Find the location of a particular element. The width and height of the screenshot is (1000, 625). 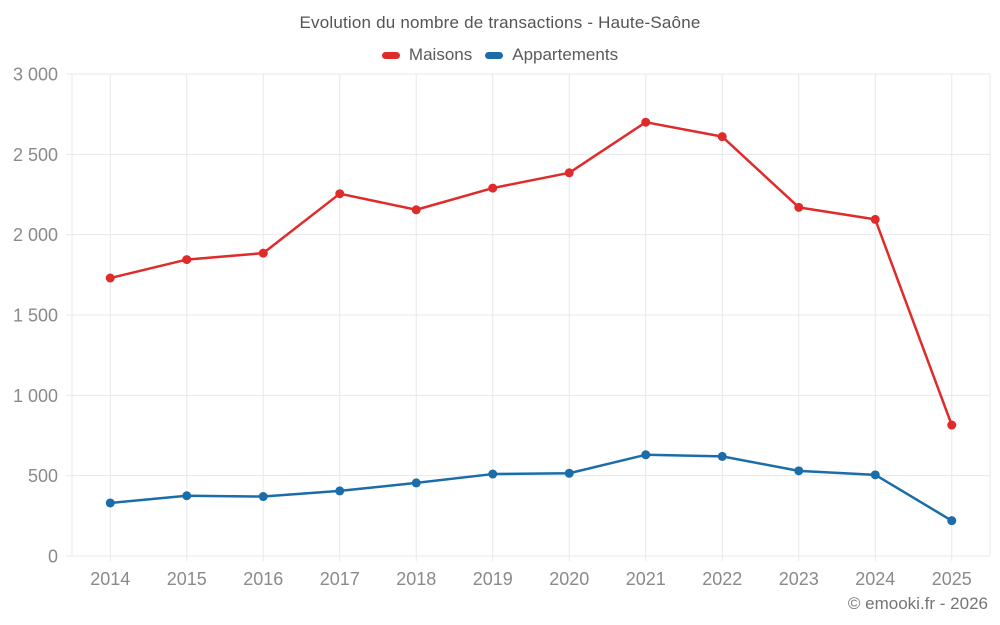

data-point-appartements-2018 is located at coordinates (416, 483).